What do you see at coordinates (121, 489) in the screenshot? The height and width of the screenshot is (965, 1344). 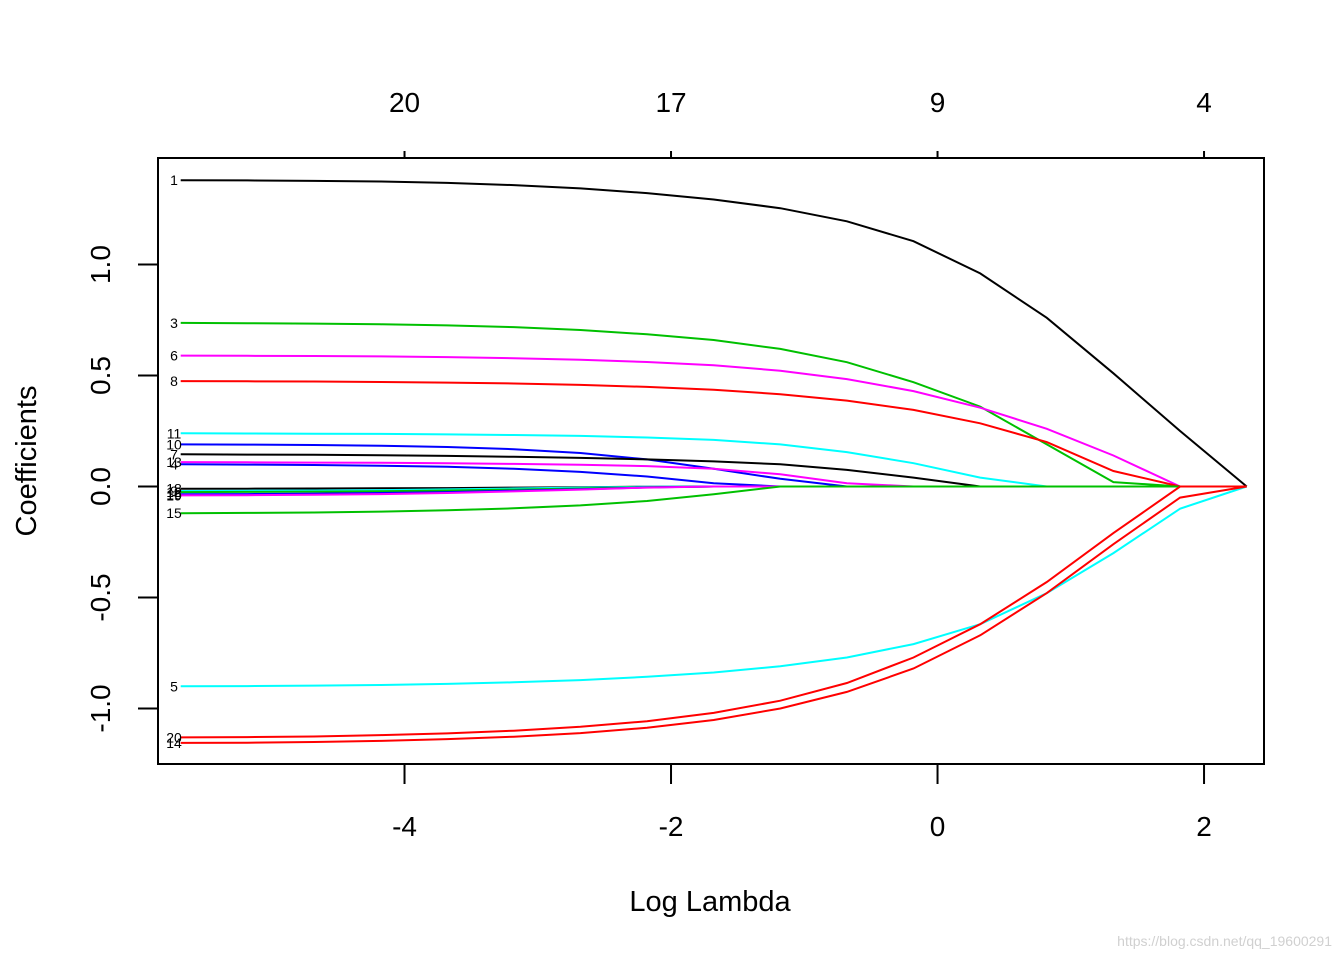 I see `y-axis: -1.0 -0.5 0.0 0.5 1.0` at bounding box center [121, 489].